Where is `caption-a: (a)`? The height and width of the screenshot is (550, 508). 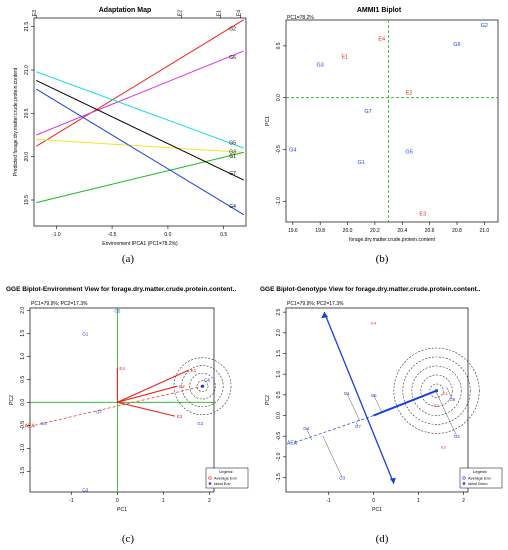 caption-a: (a) is located at coordinates (128, 259).